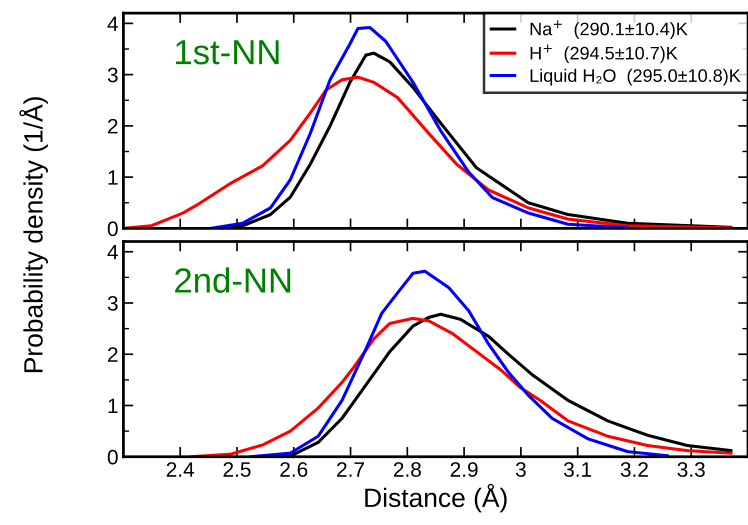 This screenshot has height=525, width=748. I want to click on x-tick-label: 3.1, so click(578, 469).